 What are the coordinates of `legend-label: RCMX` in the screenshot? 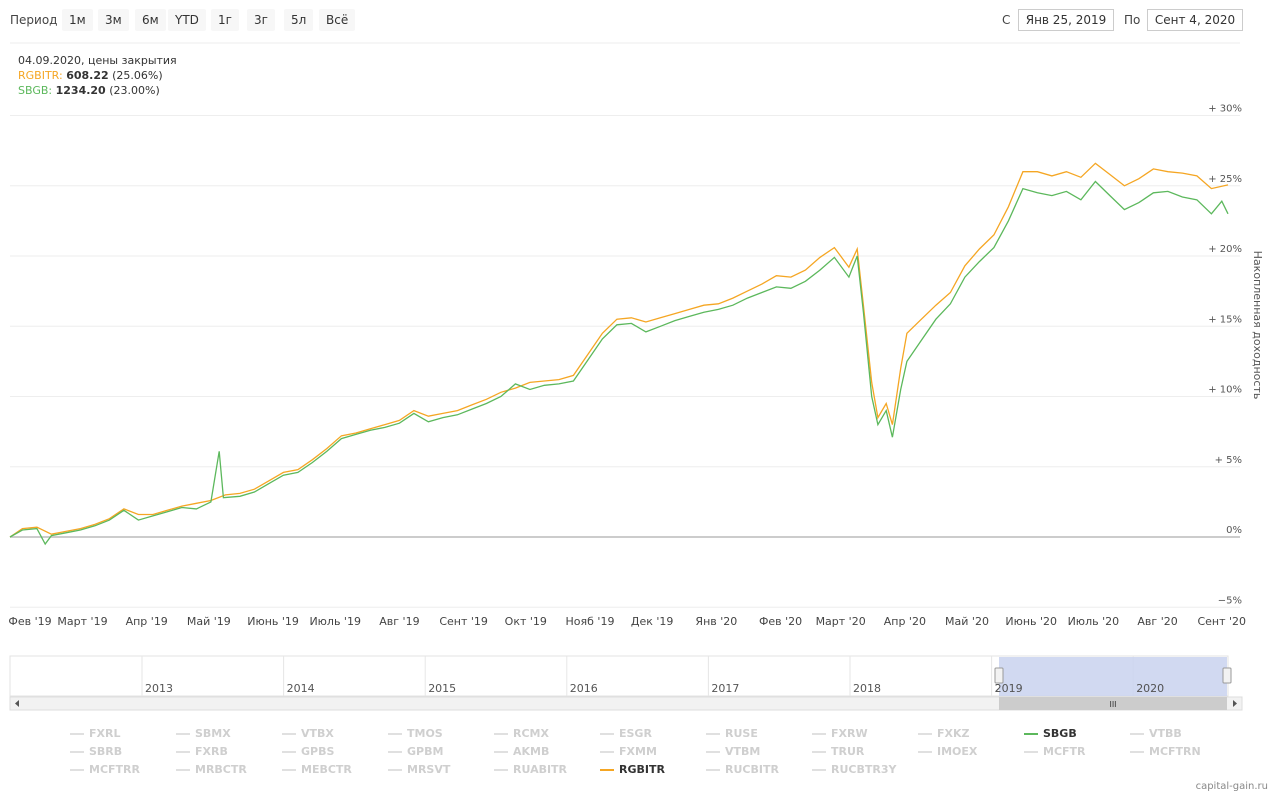 It's located at (531, 733).